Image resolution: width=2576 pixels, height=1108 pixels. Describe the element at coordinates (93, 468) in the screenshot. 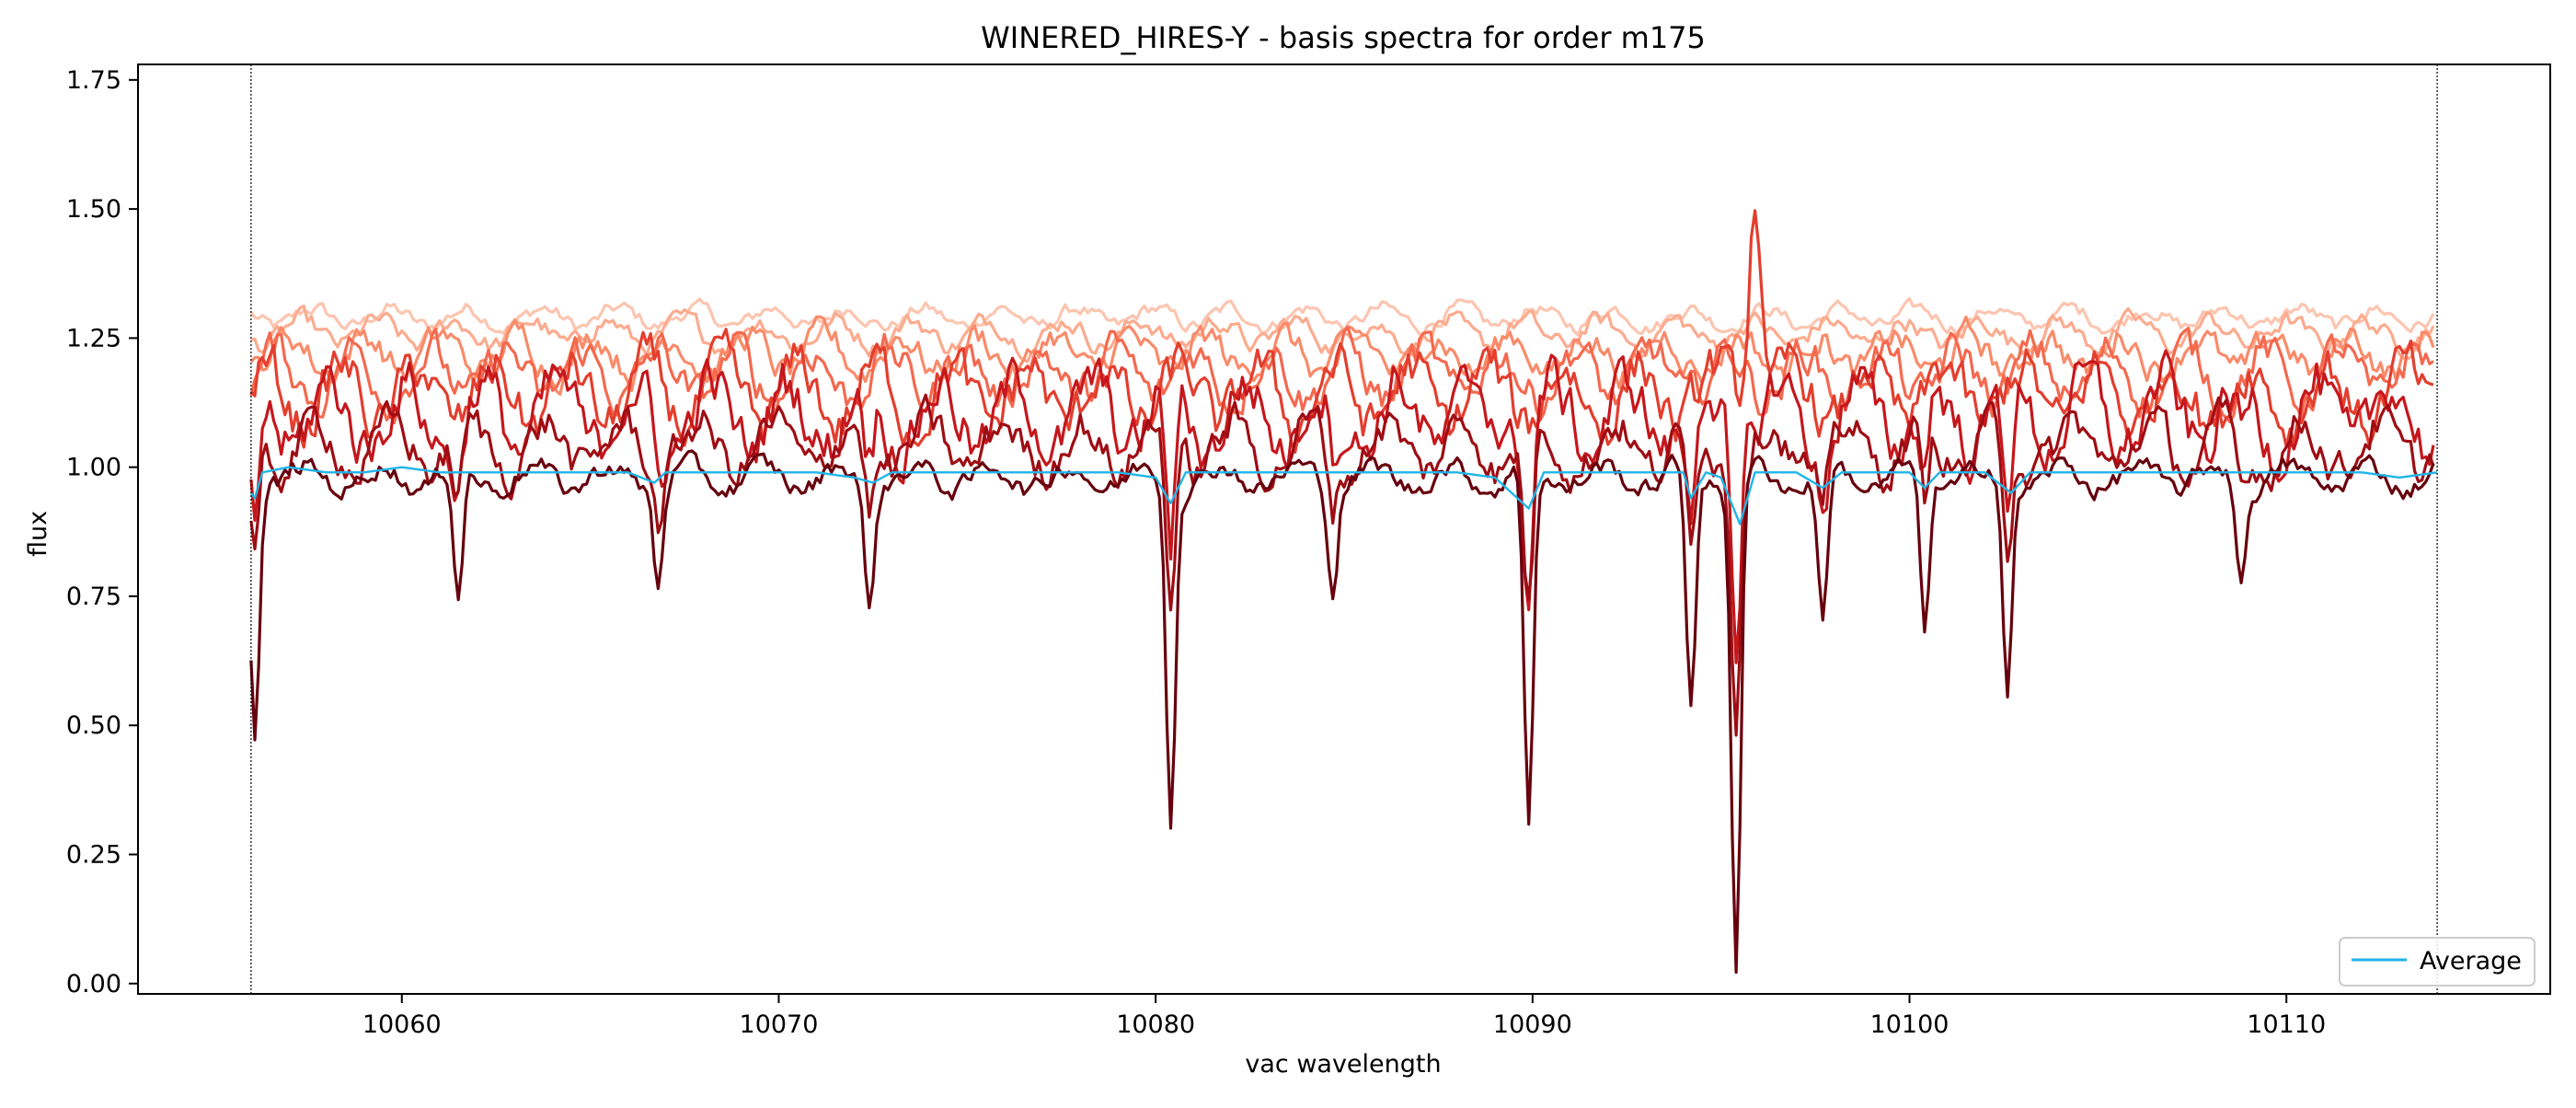

I see `y-tick-label: 1.00` at that location.